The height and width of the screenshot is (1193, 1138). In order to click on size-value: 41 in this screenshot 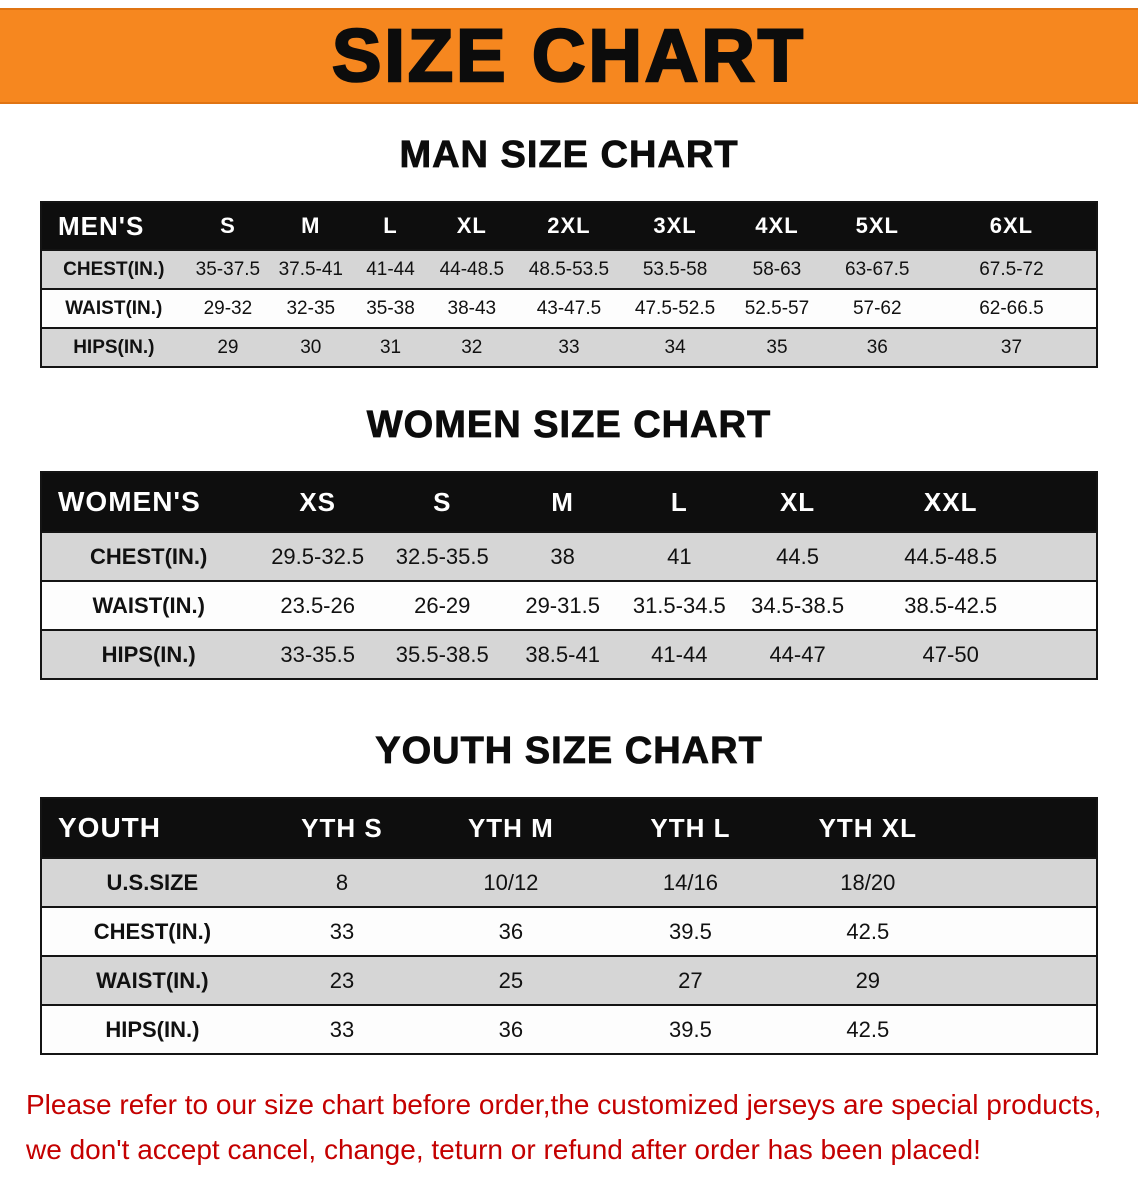, I will do `click(679, 556)`.